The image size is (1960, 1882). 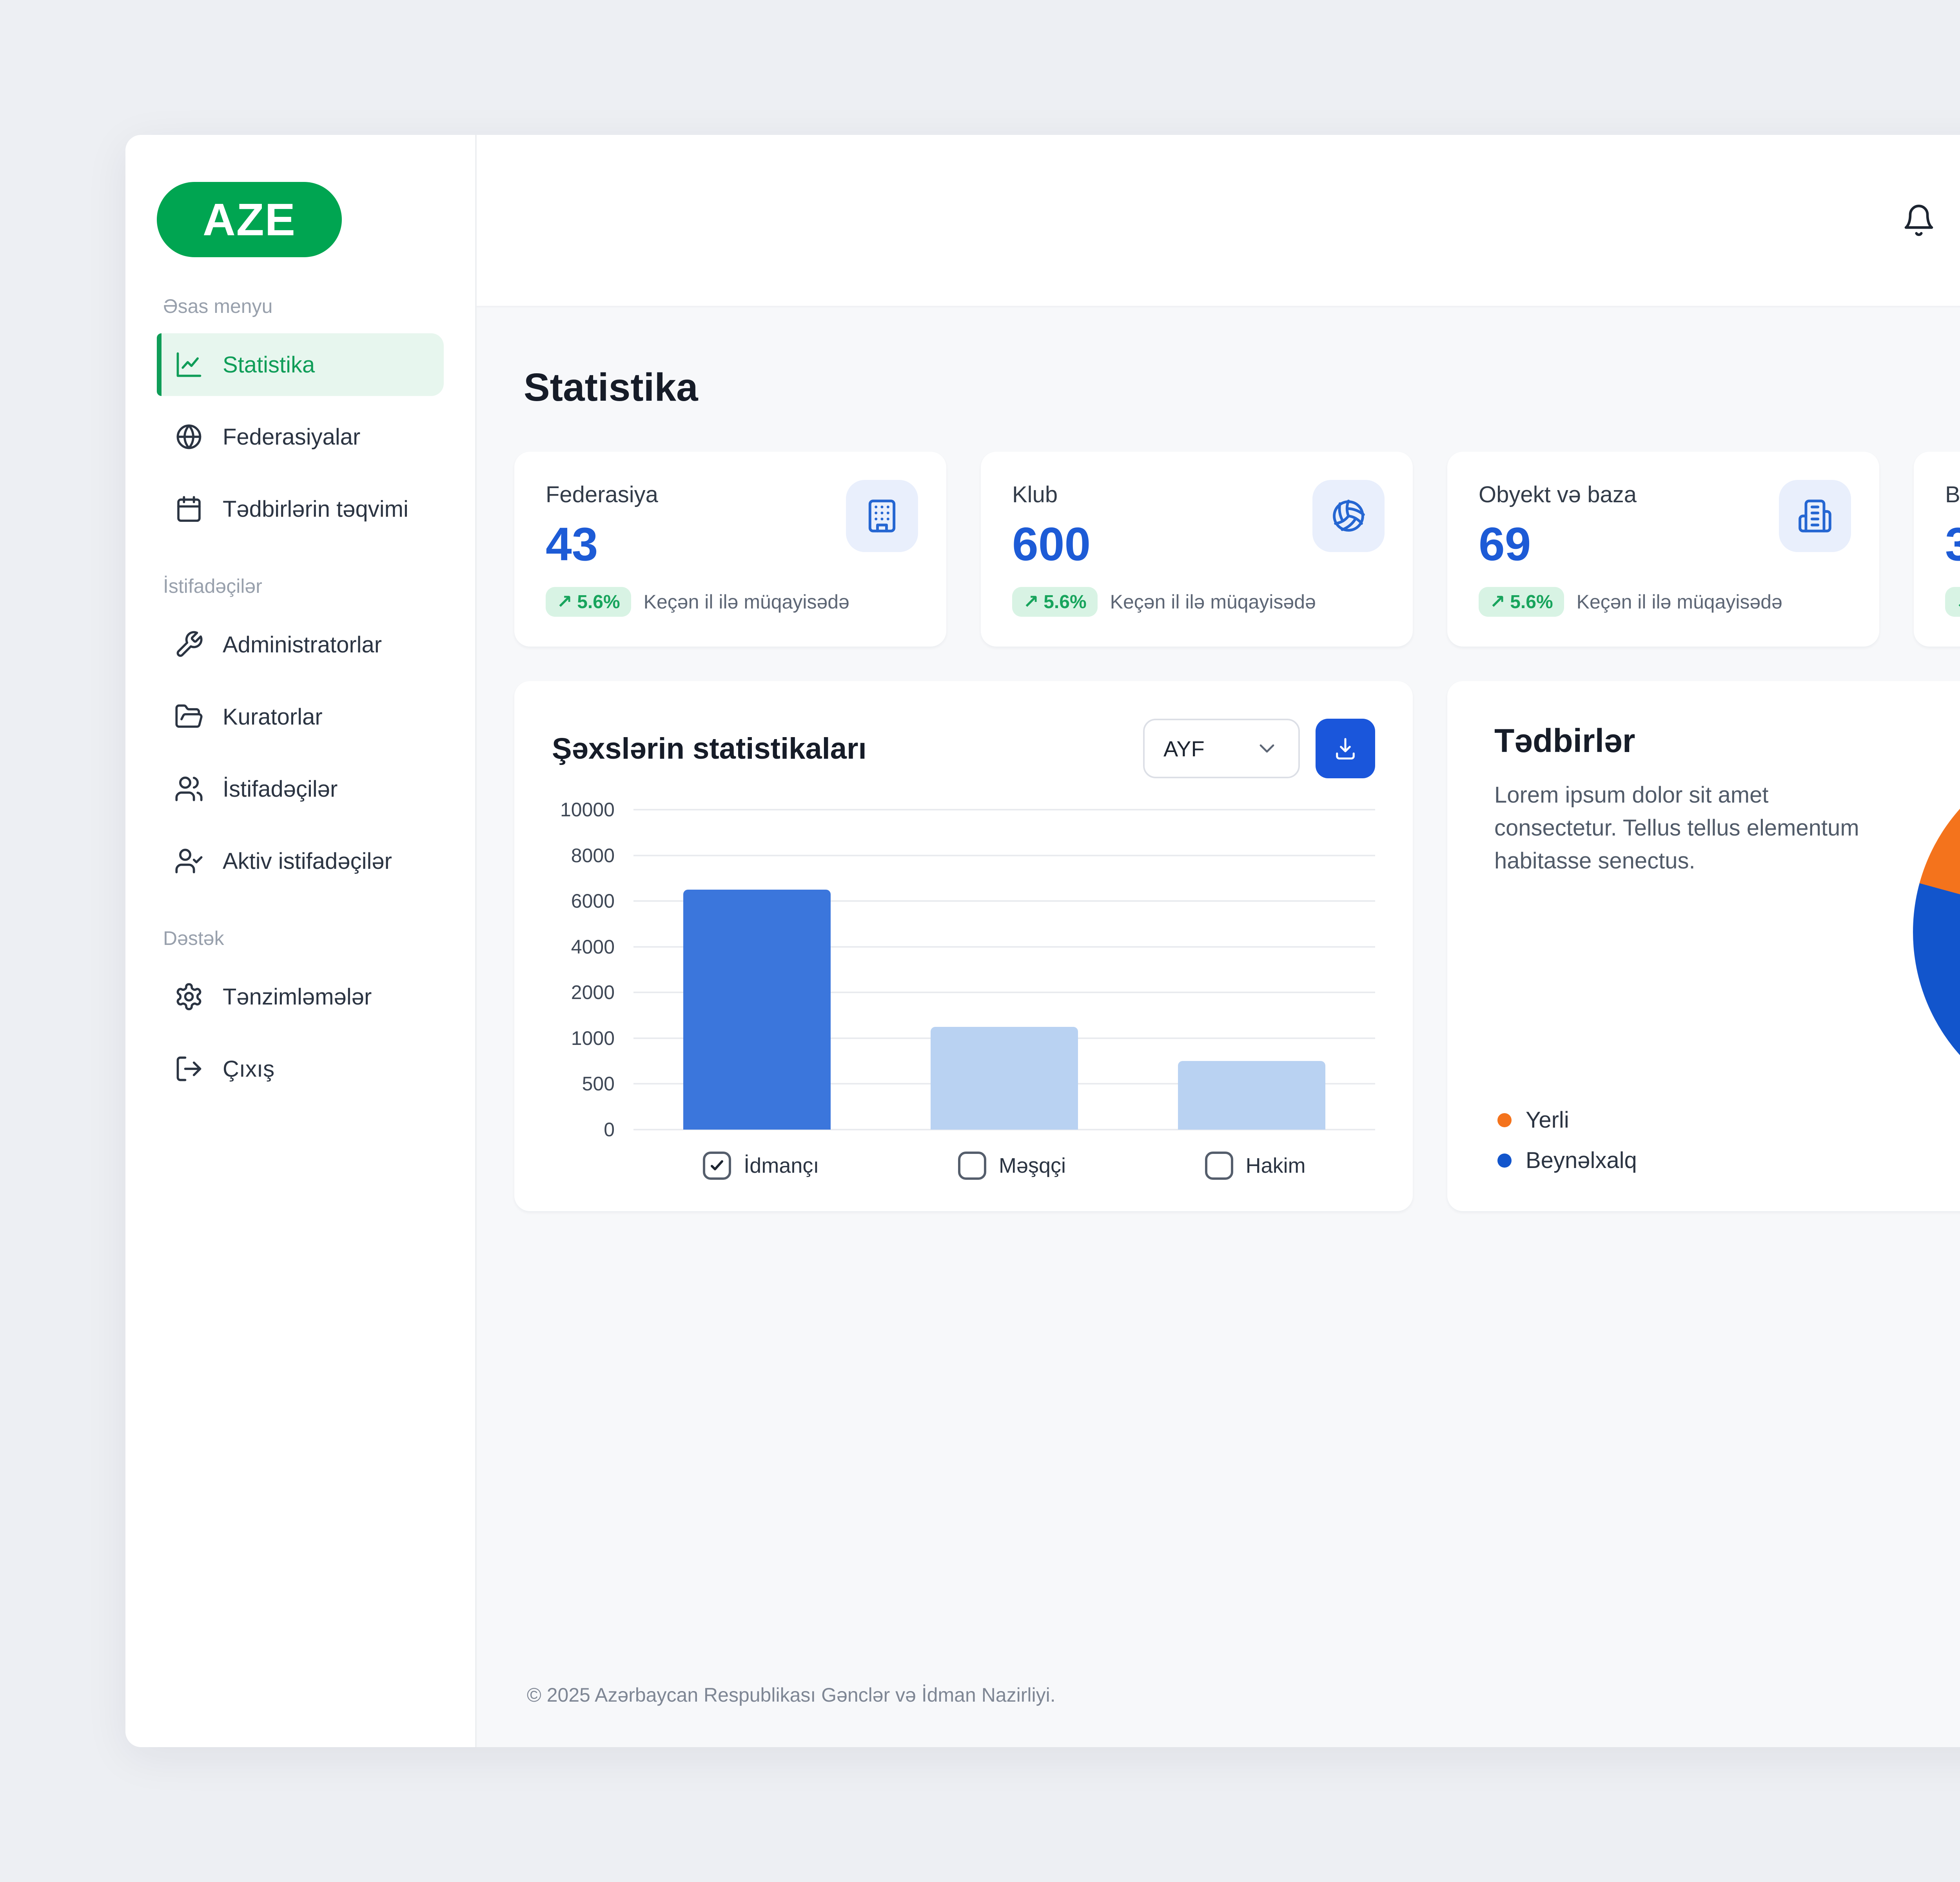 I want to click on bar-chart: 10000 8000 6000 4000 2000 1000 500 0, so click(x=963, y=970).